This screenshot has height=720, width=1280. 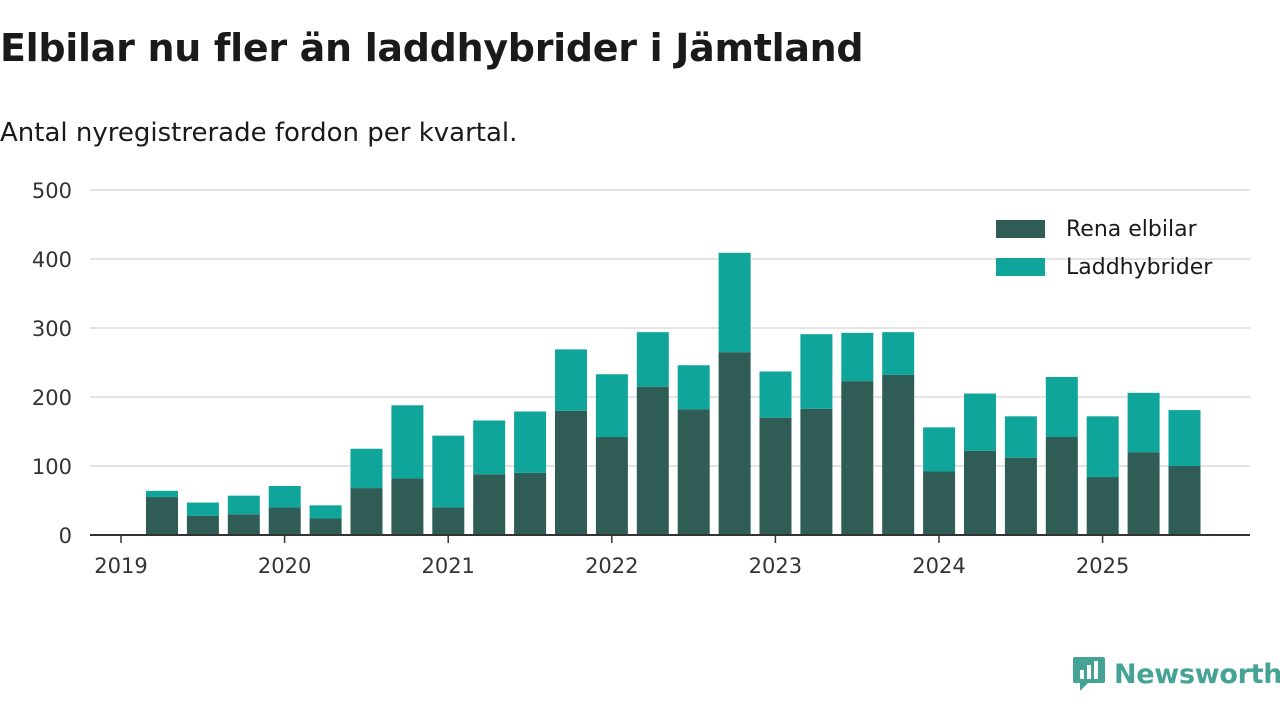 What do you see at coordinates (52, 467) in the screenshot?
I see `y-tick-label: 100` at bounding box center [52, 467].